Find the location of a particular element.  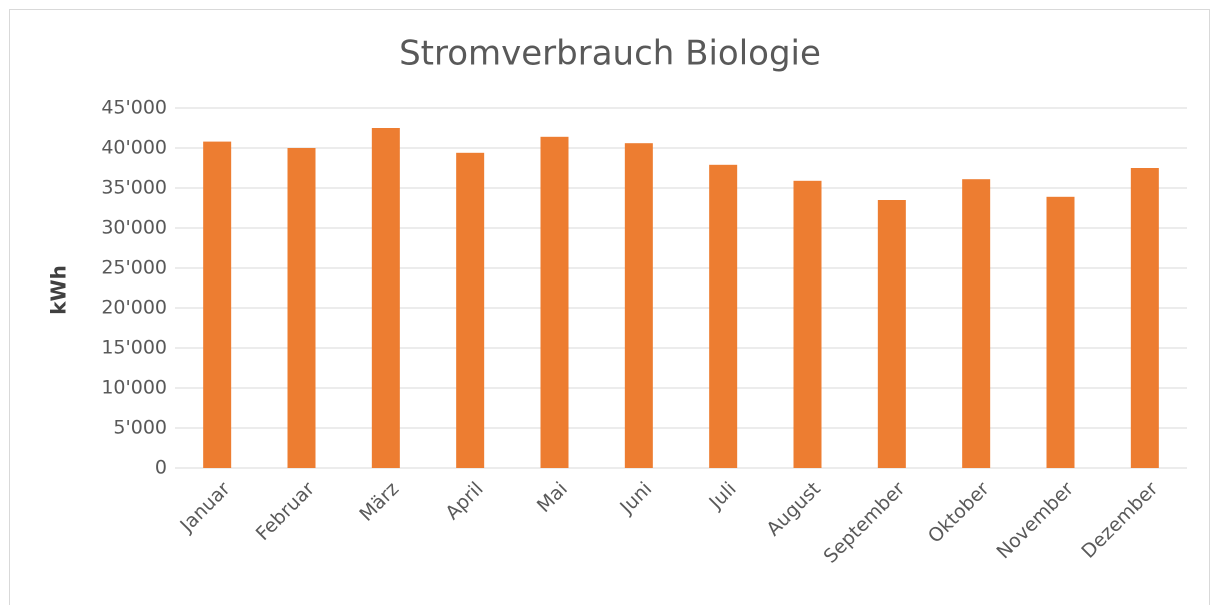

chart-title: Stromverbrauch Biologie is located at coordinates (610, 54).